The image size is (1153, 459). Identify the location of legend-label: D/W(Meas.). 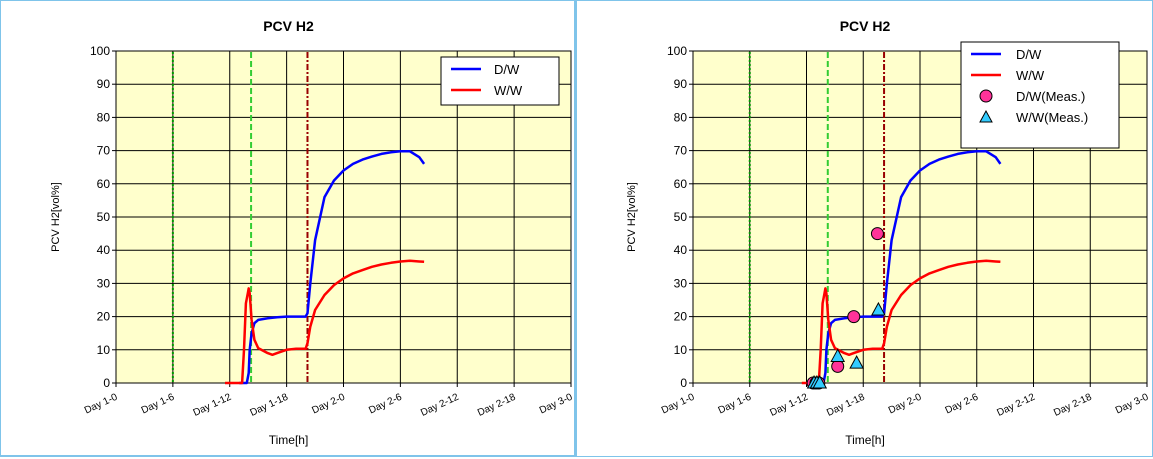
(1050, 96).